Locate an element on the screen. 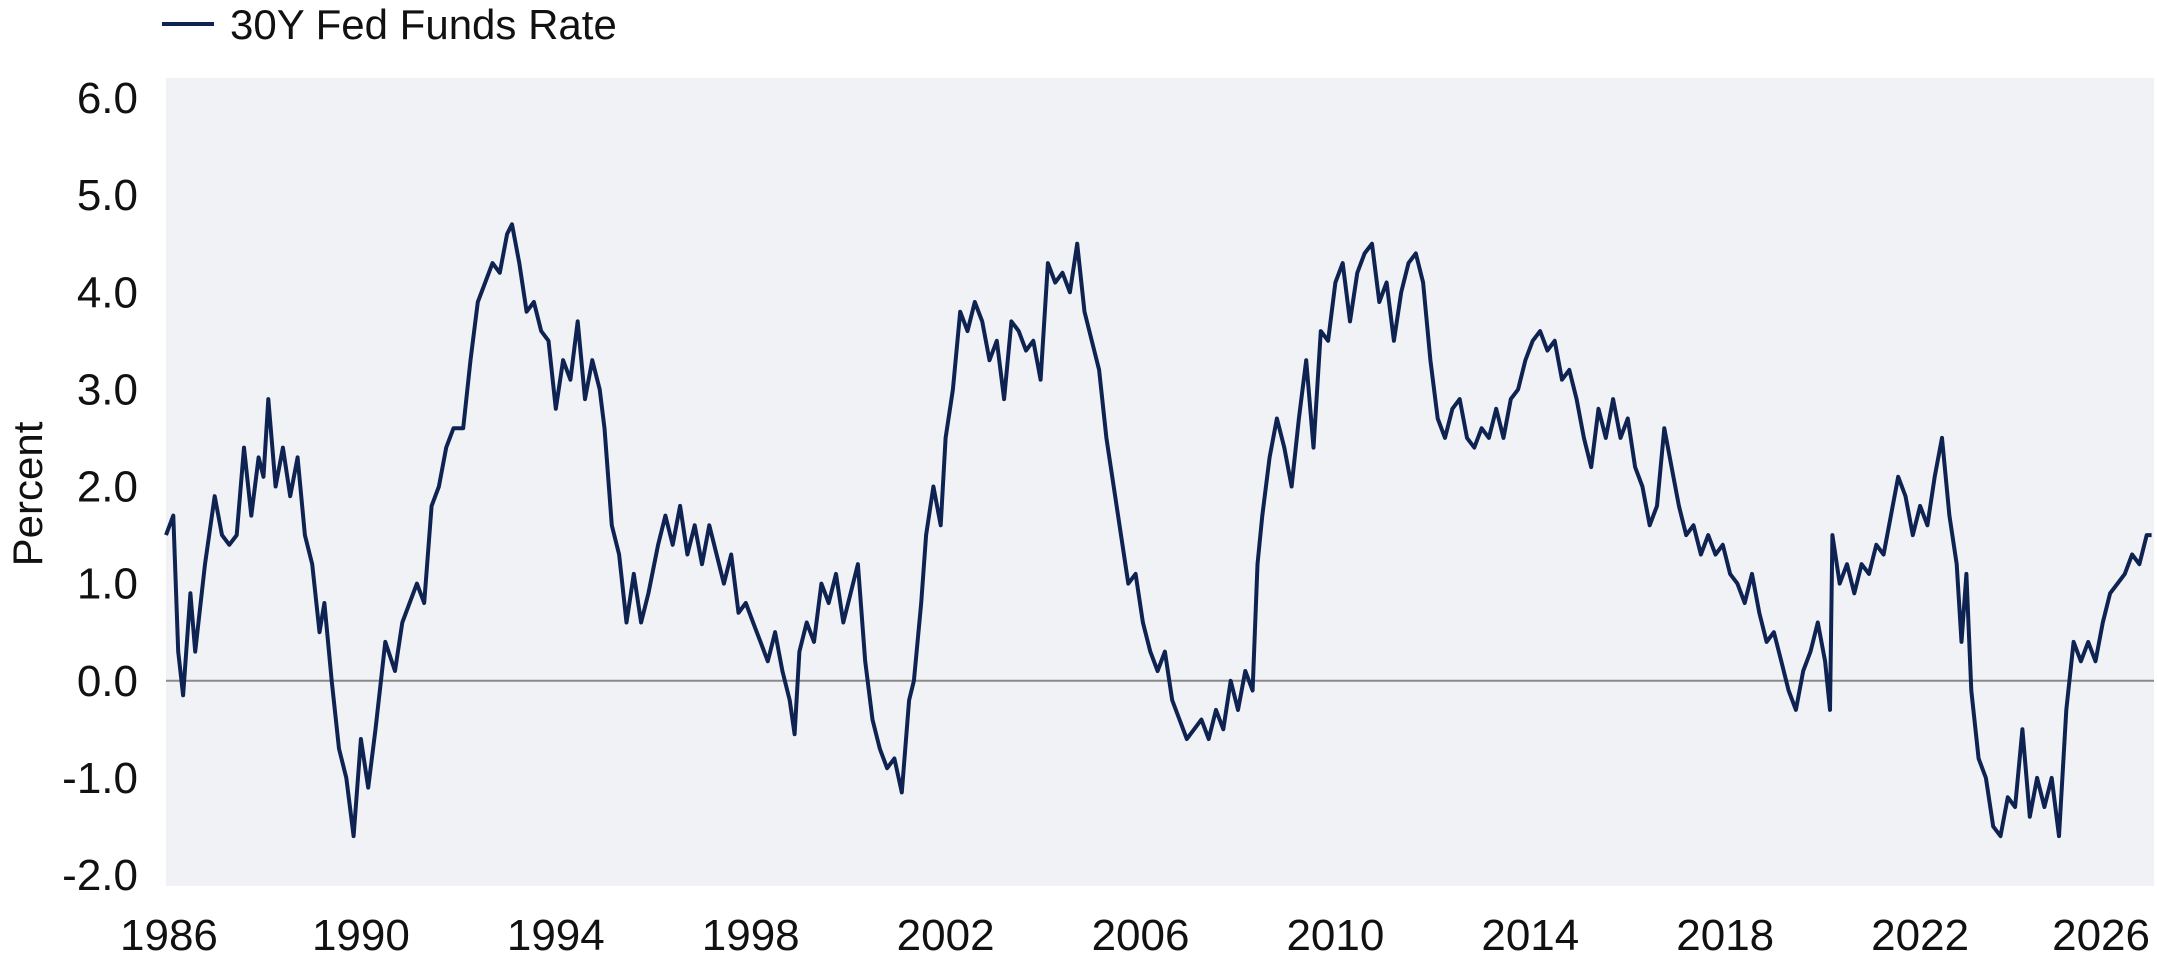 Image resolution: width=2157 pixels, height=959 pixels. x-tick-label: 2002 is located at coordinates (946, 935).